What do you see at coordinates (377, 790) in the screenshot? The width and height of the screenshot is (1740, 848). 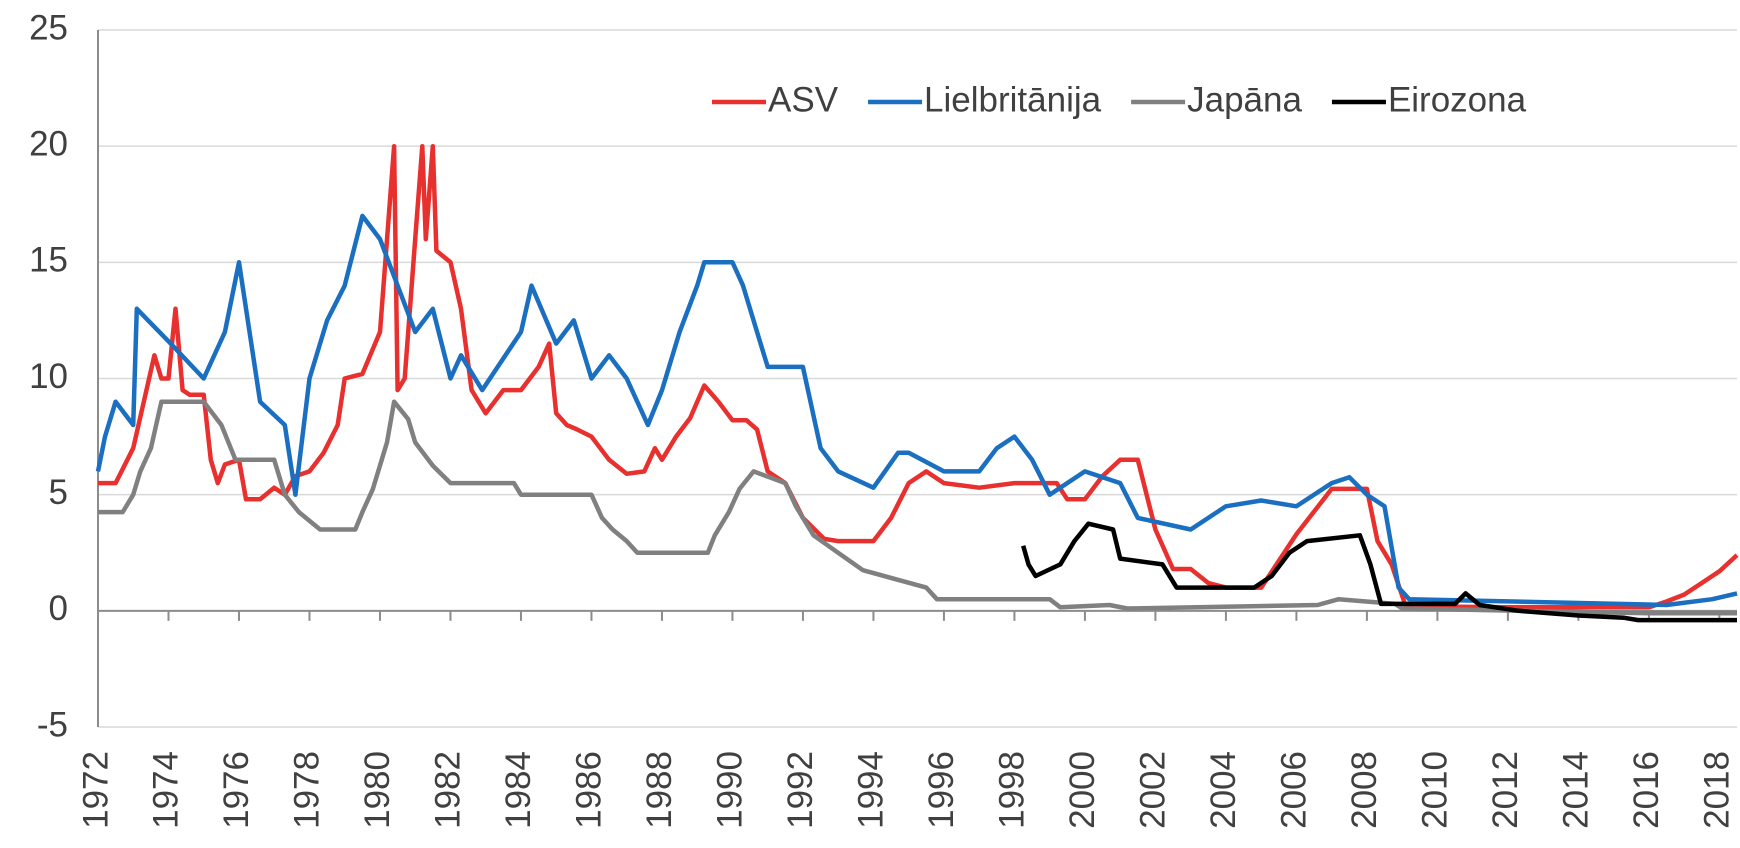 I see `x-tick-label: 1980` at bounding box center [377, 790].